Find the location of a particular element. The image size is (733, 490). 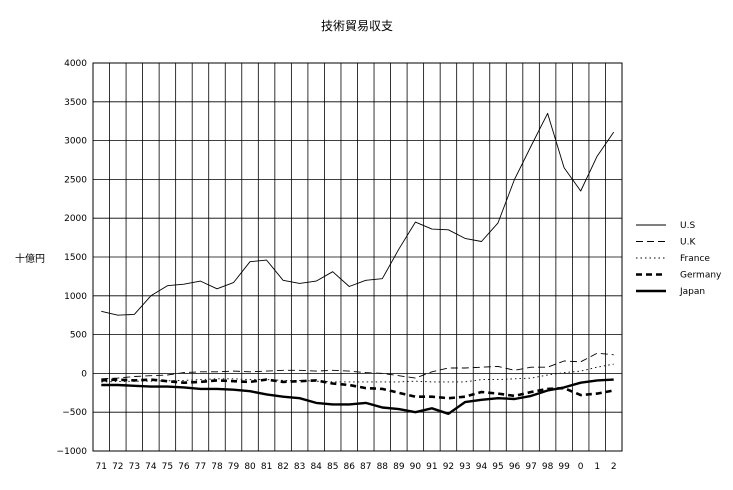

x-tick-label: 2 is located at coordinates (614, 467).